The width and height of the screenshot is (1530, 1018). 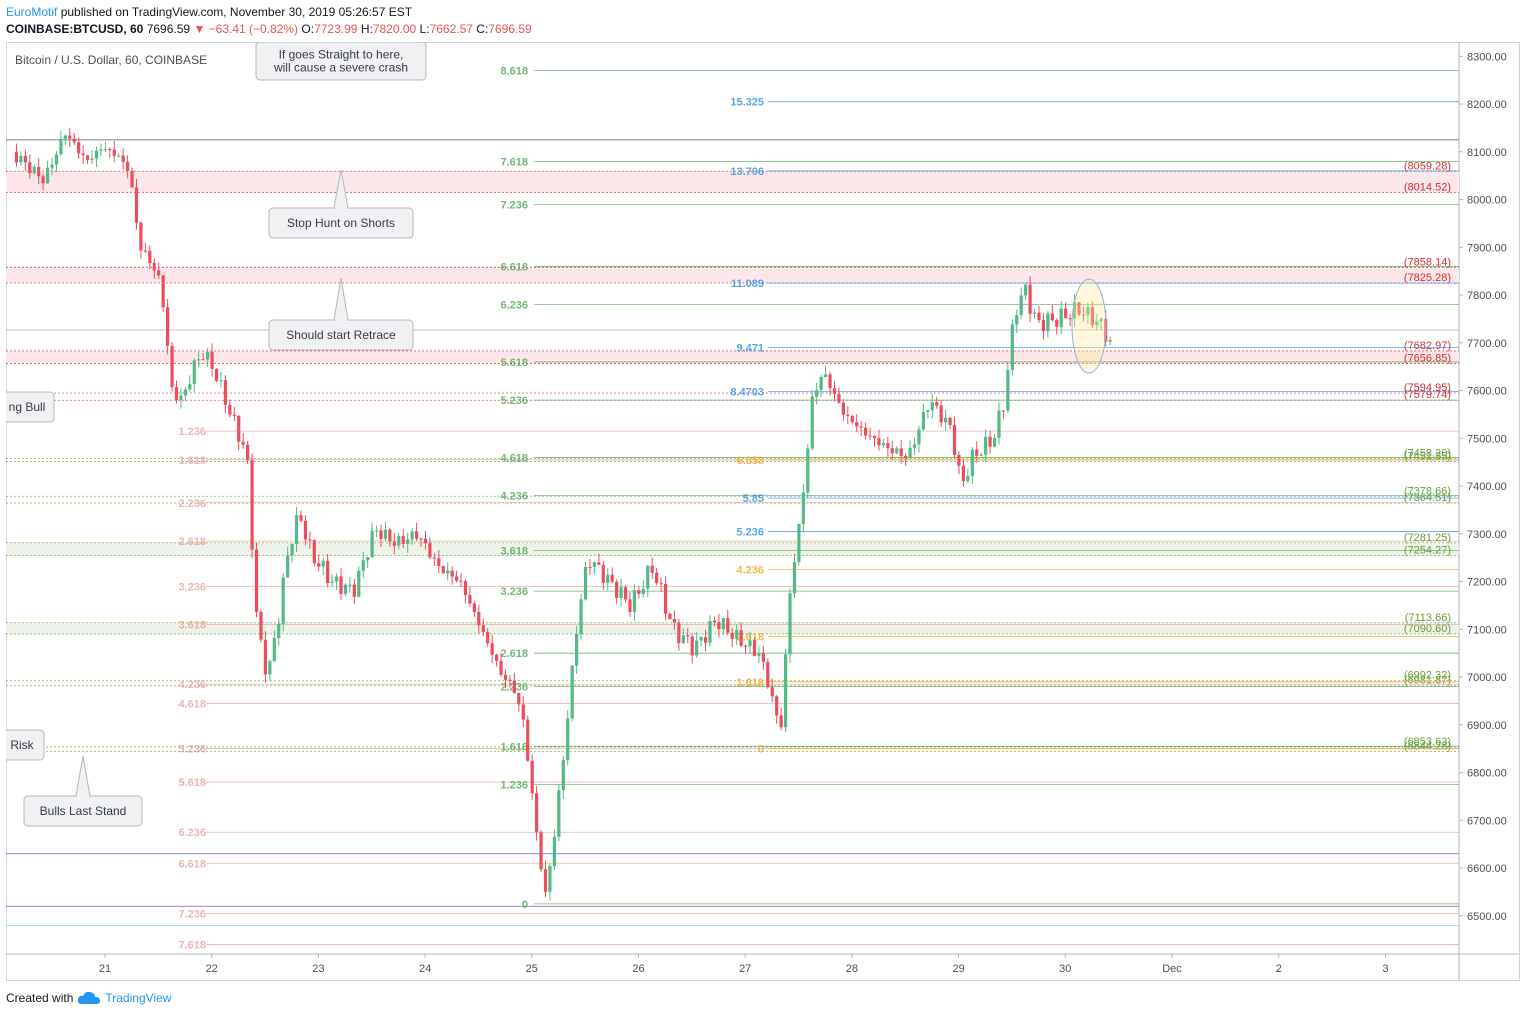 I want to click on time-tick-label: 27, so click(x=745, y=969).